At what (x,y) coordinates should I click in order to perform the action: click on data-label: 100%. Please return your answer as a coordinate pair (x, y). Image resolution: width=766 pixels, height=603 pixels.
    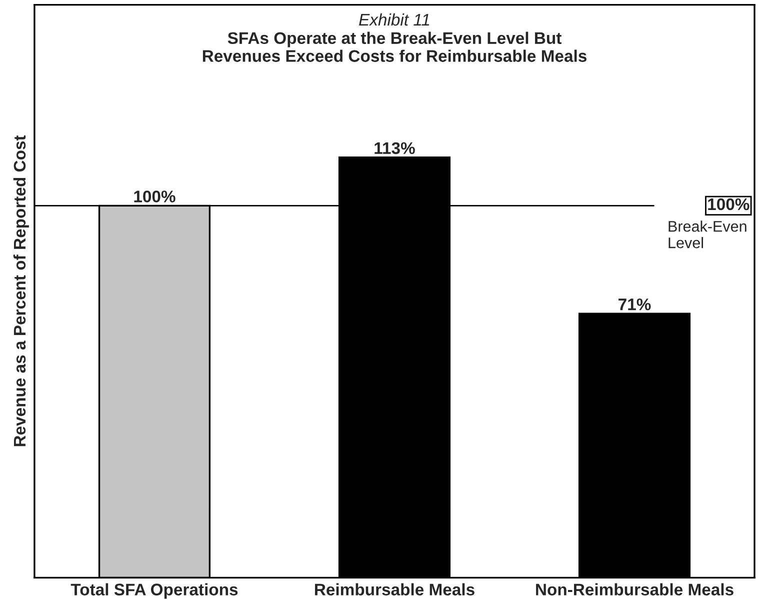
    Looking at the image, I should click on (155, 196).